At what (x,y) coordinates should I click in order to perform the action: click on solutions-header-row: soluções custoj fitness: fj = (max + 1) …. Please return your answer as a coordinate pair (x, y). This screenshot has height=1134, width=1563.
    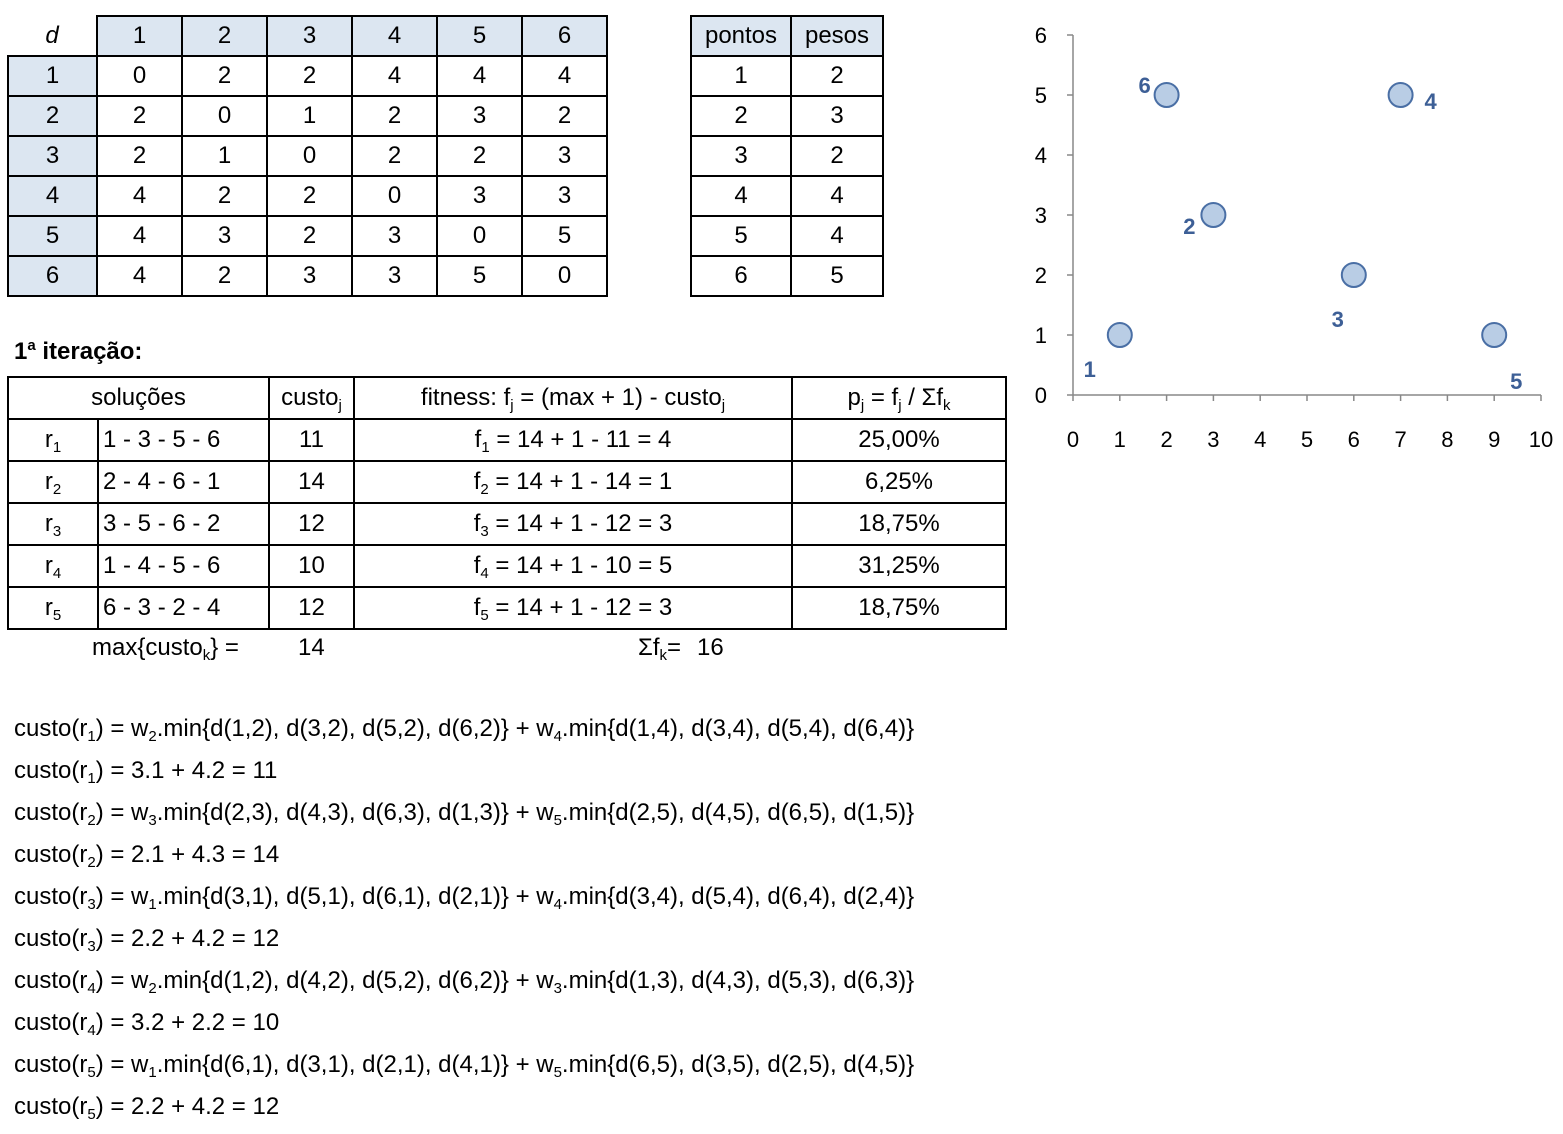
    Looking at the image, I should click on (507, 398).